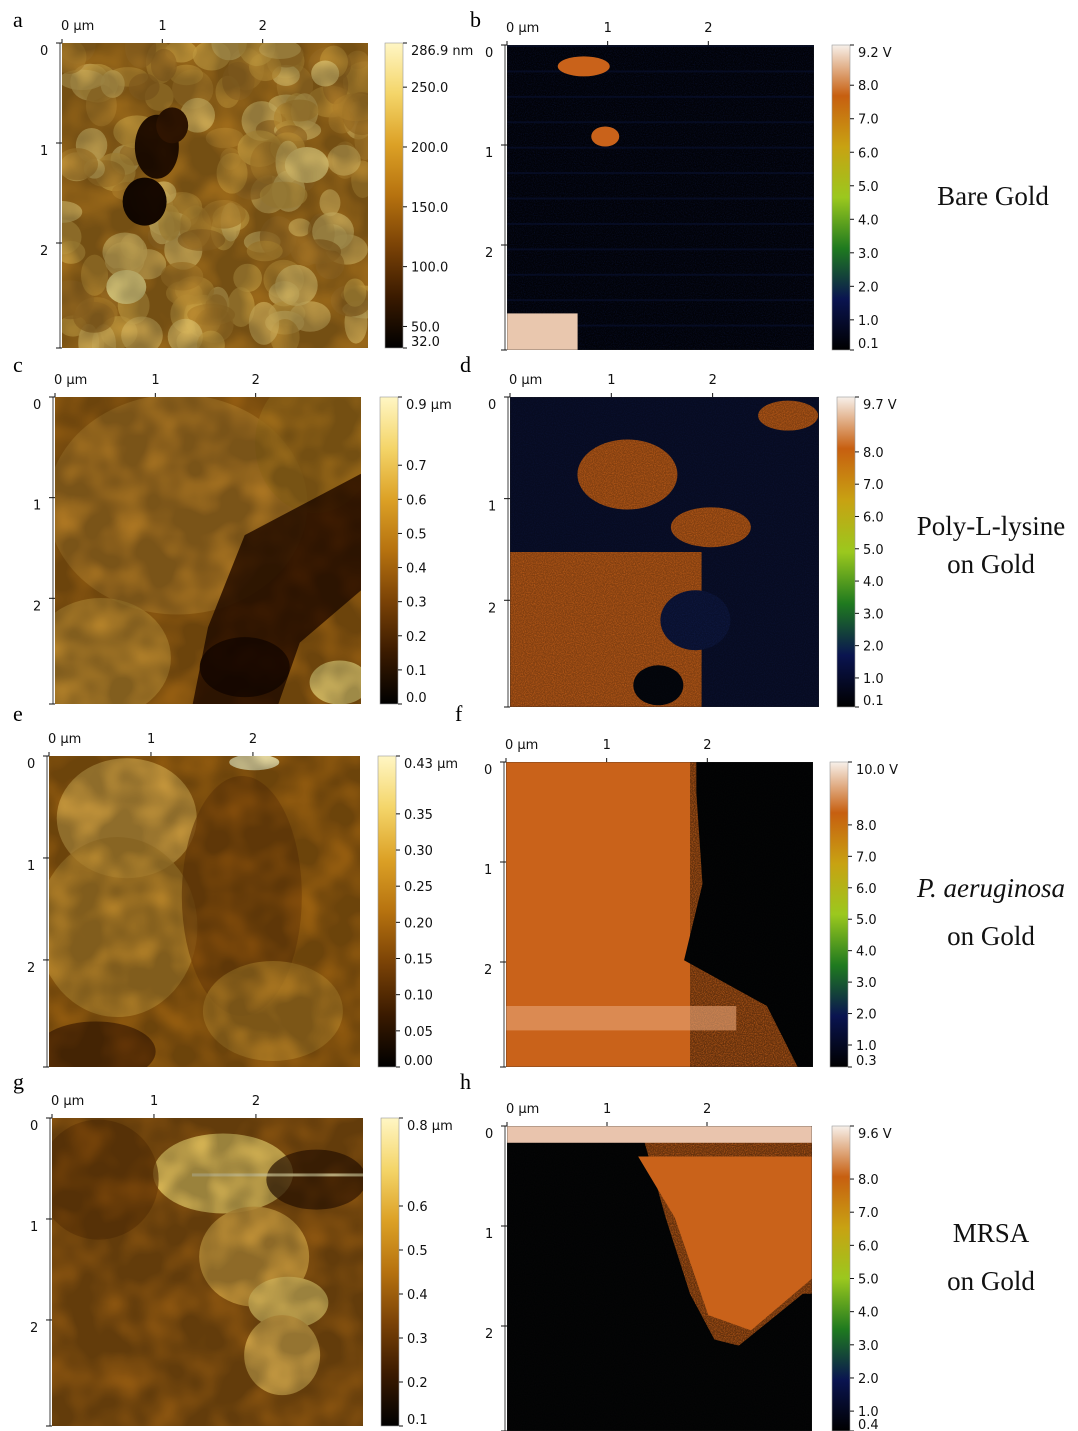 This screenshot has width=1078, height=1431. Describe the element at coordinates (418, 1061) in the screenshot. I see `colorbar-tick-label: 0.00` at that location.